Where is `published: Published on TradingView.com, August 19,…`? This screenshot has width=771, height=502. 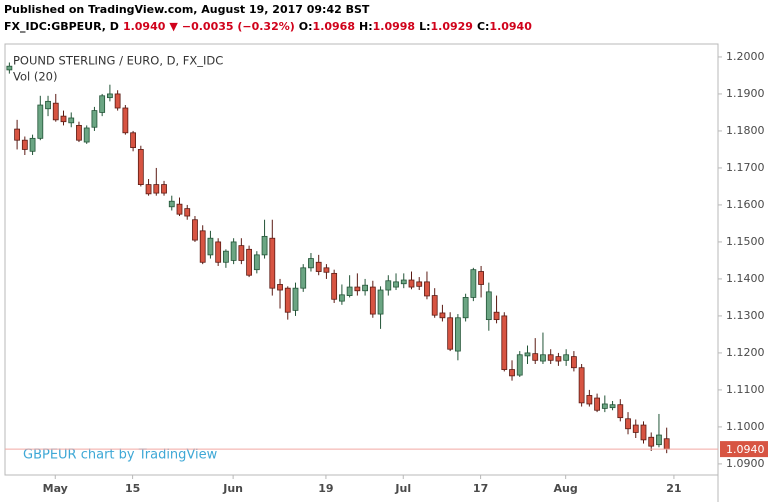
published: Published on TradingView.com, August 19,… is located at coordinates (187, 9).